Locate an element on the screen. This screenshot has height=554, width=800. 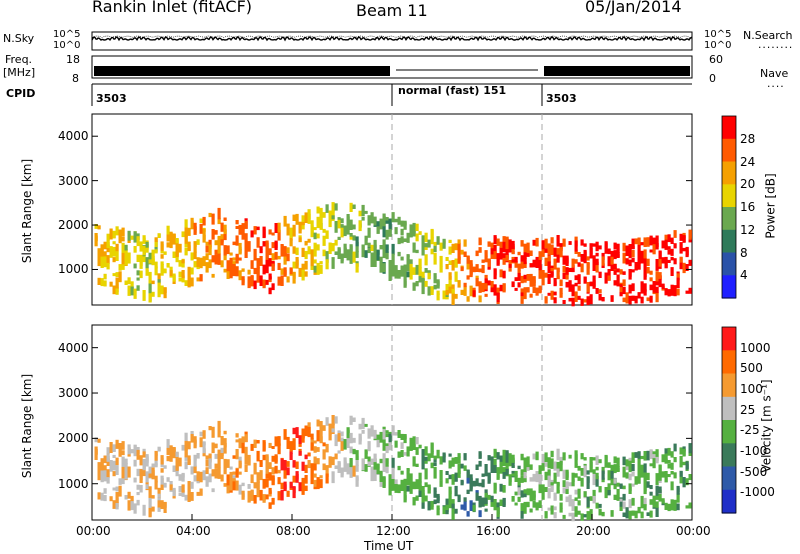
power-colorbar-frame is located at coordinates (729, 207).